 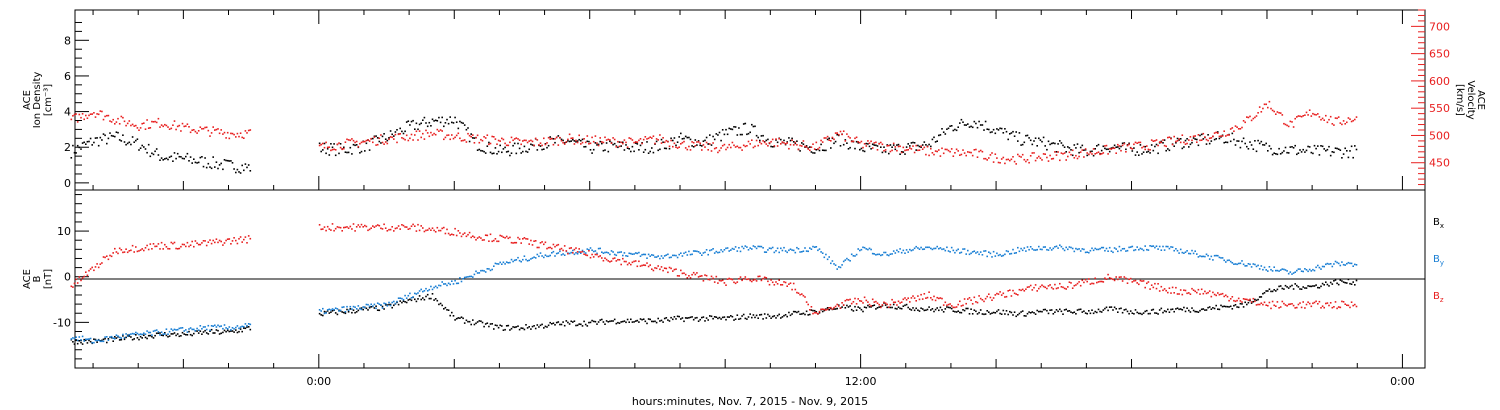 What do you see at coordinates (67, 40) in the screenshot?
I see `density-tick-label: 8` at bounding box center [67, 40].